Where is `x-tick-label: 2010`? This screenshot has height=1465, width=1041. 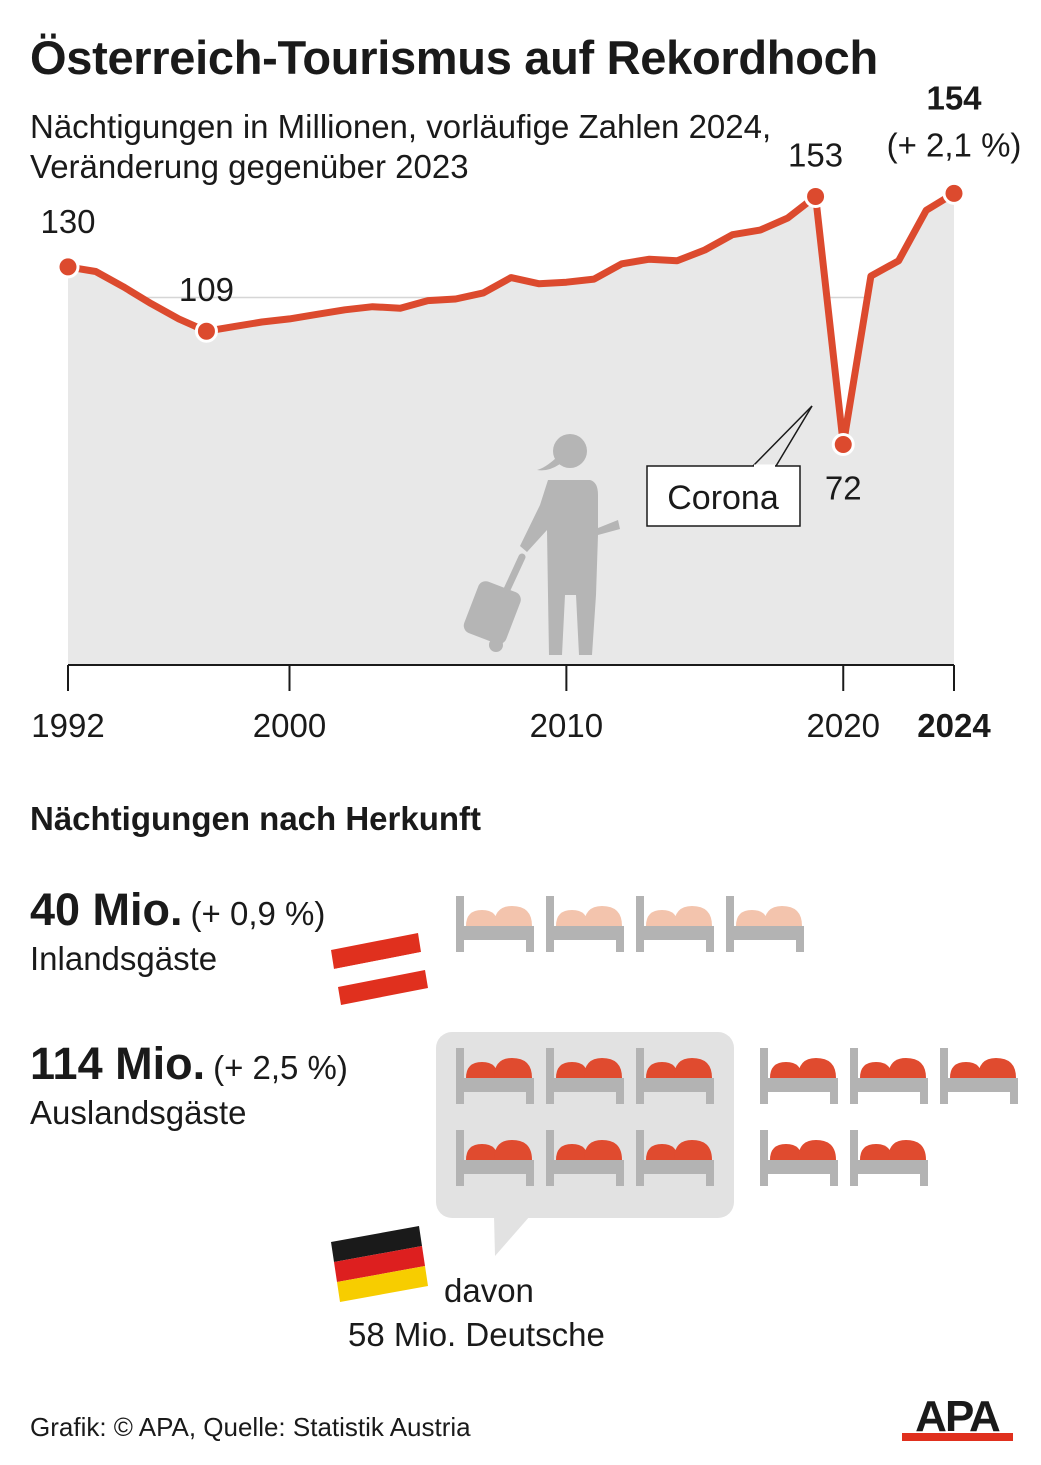 x-tick-label: 2010 is located at coordinates (566, 725).